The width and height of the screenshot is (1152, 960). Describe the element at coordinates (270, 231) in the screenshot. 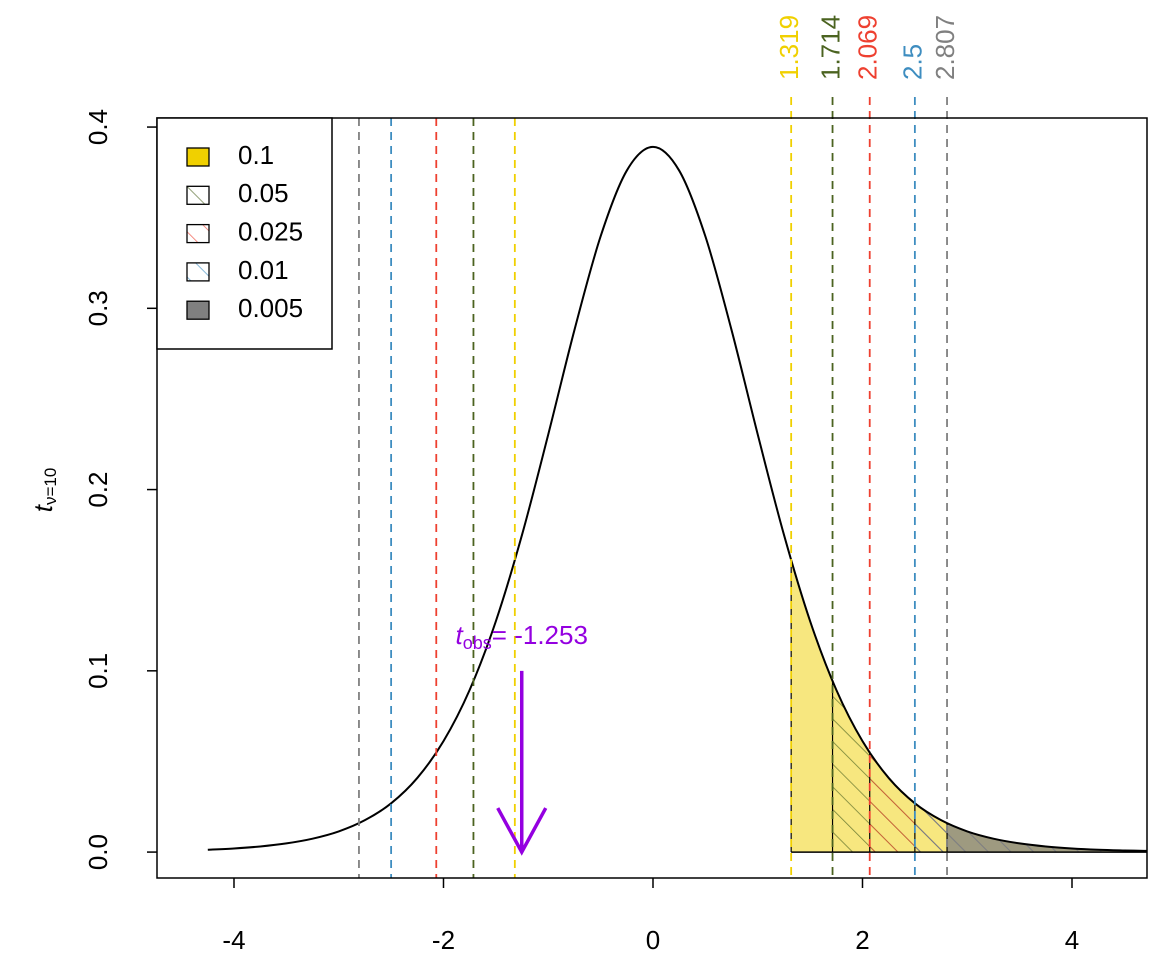

I see `legend-label: 0.025` at that location.